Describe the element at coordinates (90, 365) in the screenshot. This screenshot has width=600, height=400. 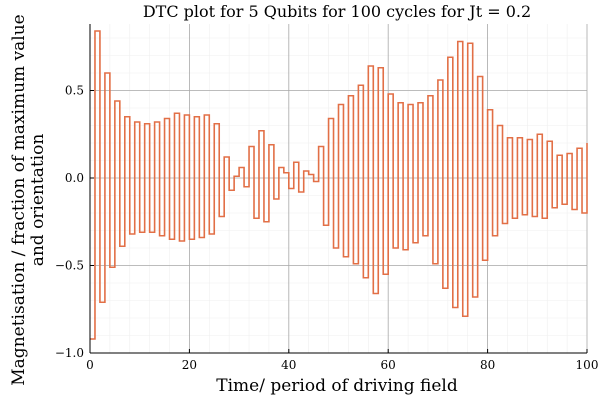
I see `x-tick-label: 0` at that location.